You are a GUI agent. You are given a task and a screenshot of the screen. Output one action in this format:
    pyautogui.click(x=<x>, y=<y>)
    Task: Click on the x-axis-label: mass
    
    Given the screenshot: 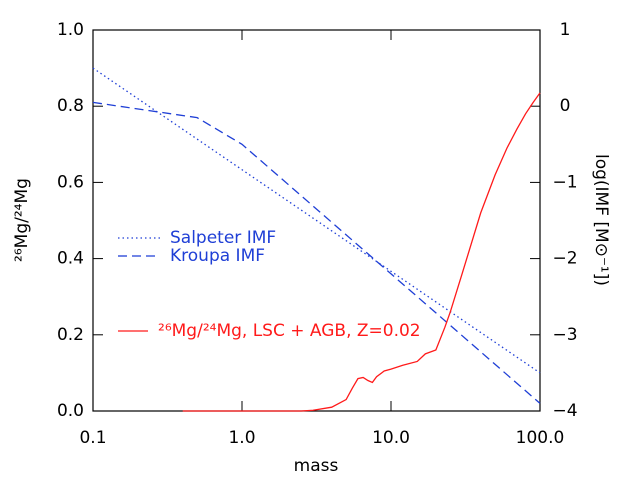 What is the action you would take?
    pyautogui.click(x=316, y=466)
    